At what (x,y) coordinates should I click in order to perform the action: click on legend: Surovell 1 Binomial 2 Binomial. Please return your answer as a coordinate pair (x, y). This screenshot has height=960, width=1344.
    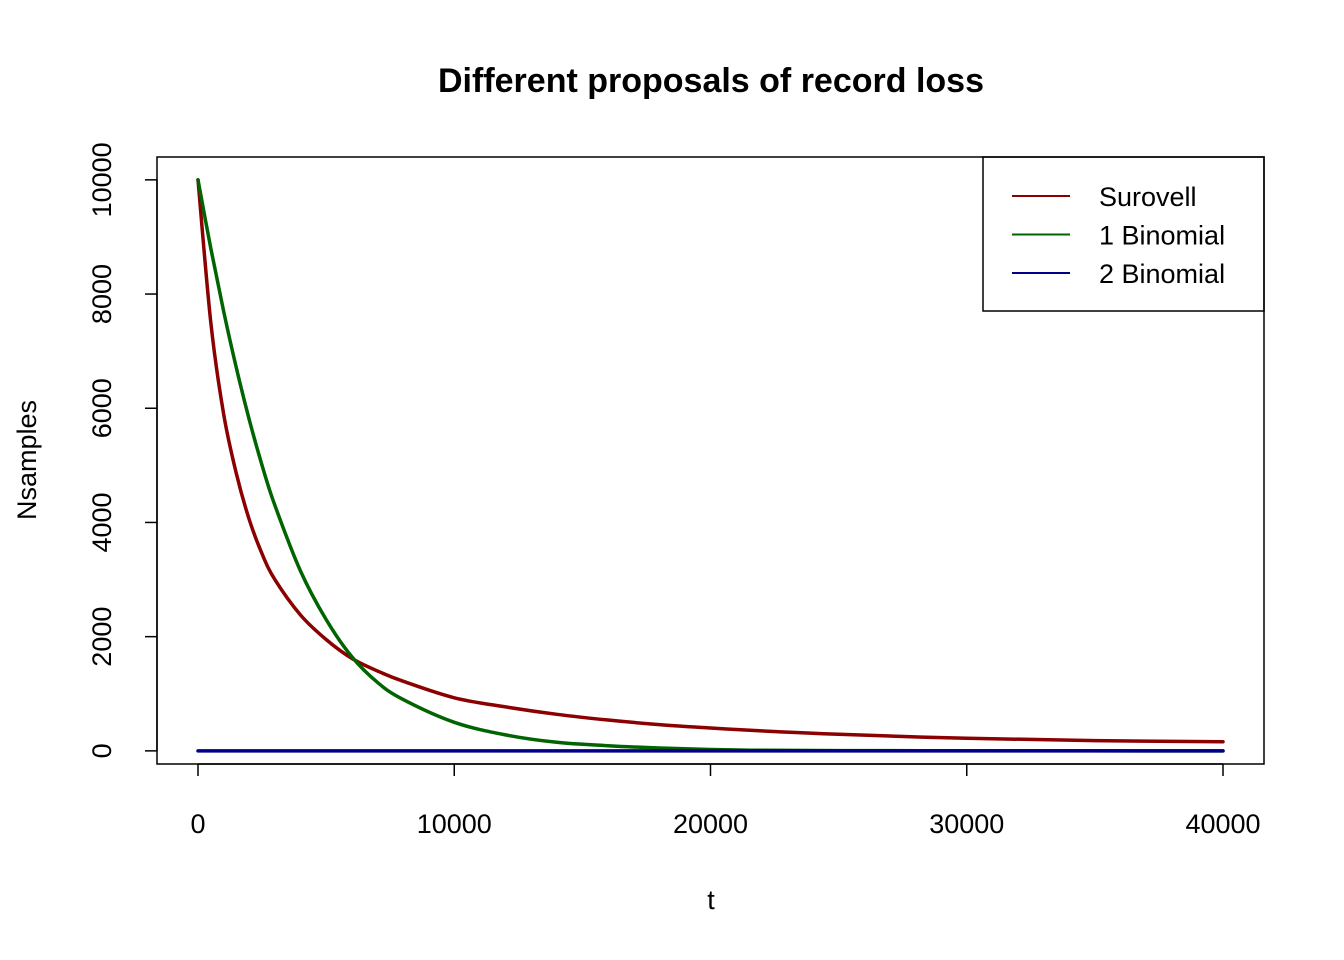
    Looking at the image, I should click on (1123, 234).